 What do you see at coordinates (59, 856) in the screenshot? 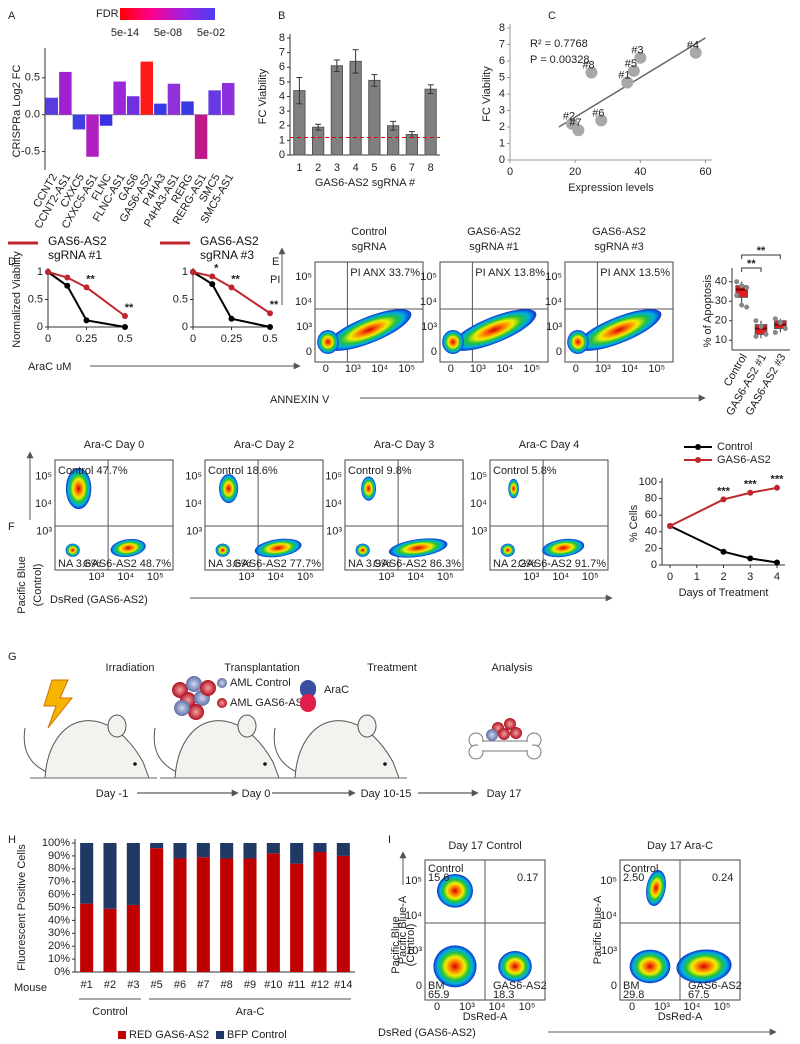
I see `y-tick-label: 90%` at bounding box center [59, 856].